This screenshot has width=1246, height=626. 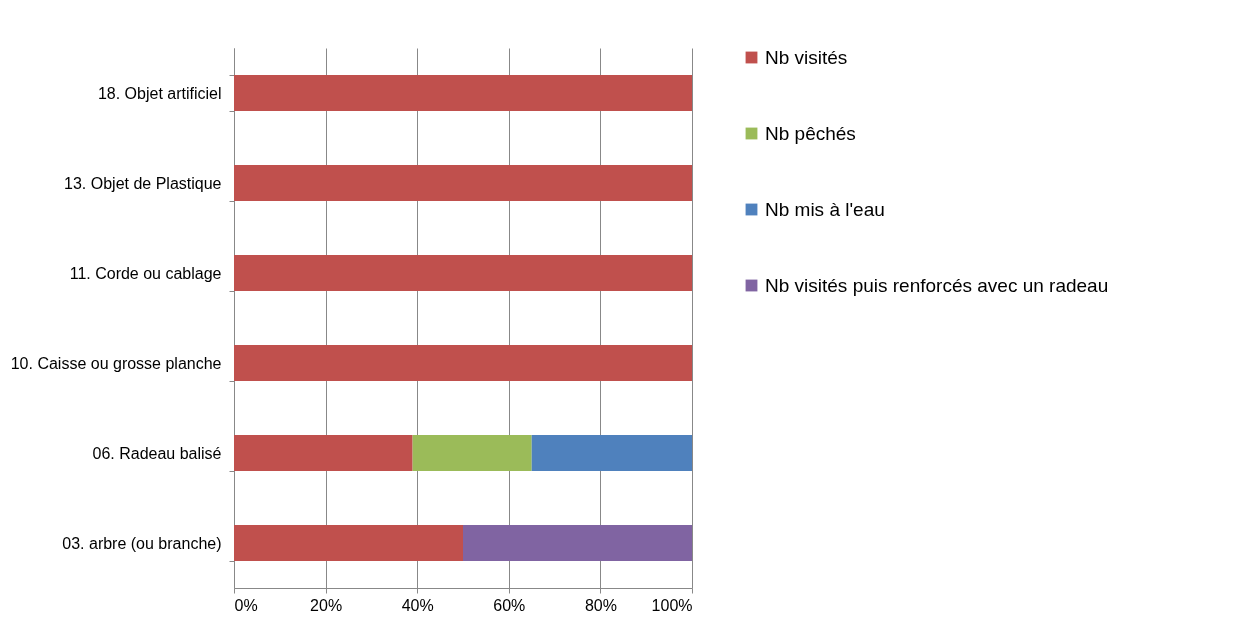 I want to click on y-tick-label: 11. Corde ou cablage, so click(x=145, y=273).